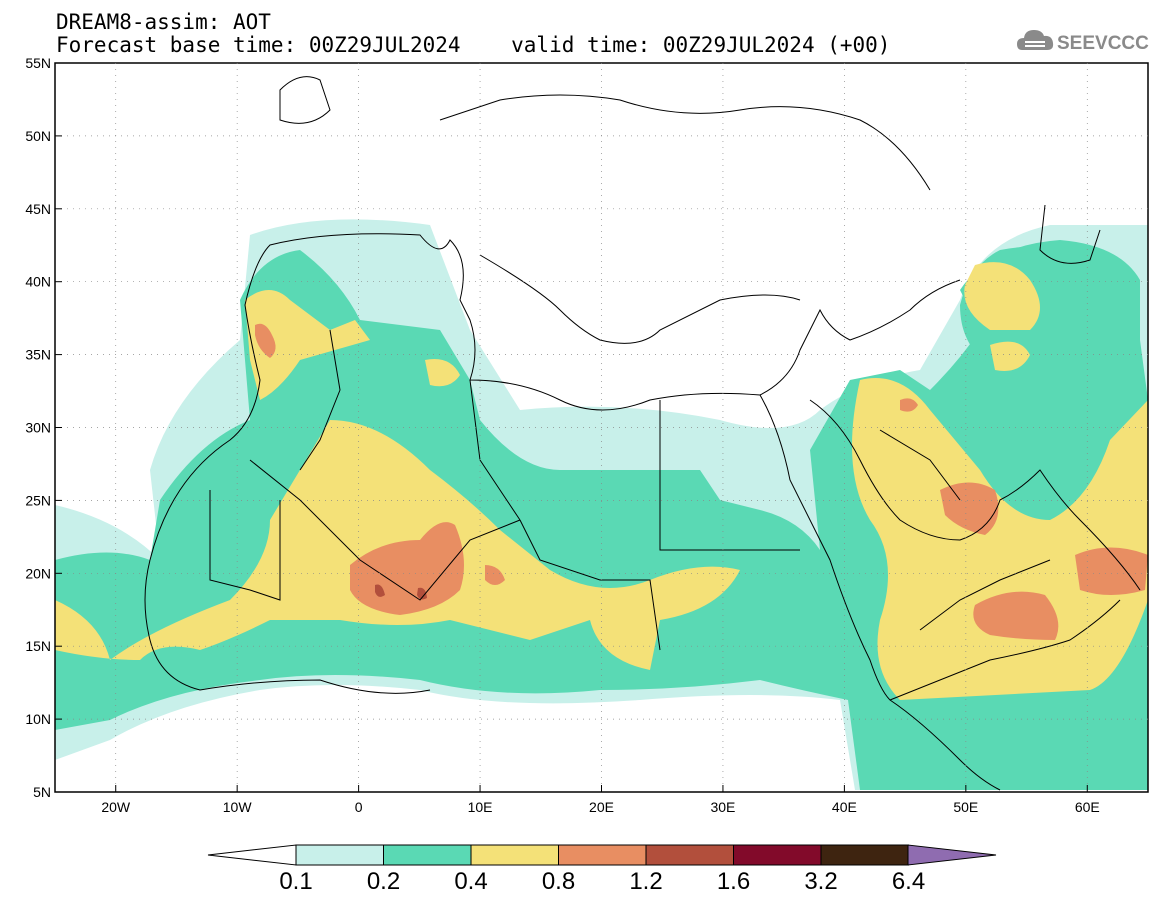 This screenshot has width=1165, height=905. Describe the element at coordinates (733, 881) in the screenshot. I see `colorbar-label: 1.6` at that location.